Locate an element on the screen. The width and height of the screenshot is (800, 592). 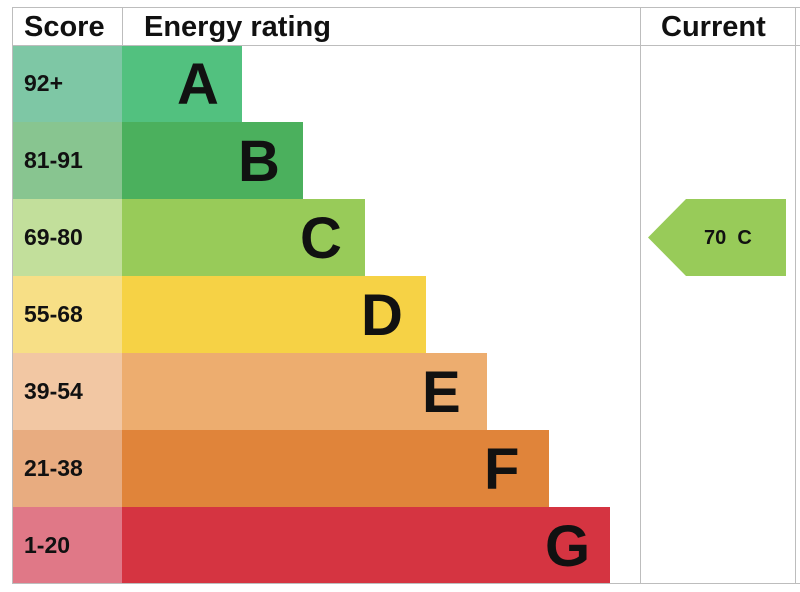
rating-bar-e is located at coordinates (304, 391).